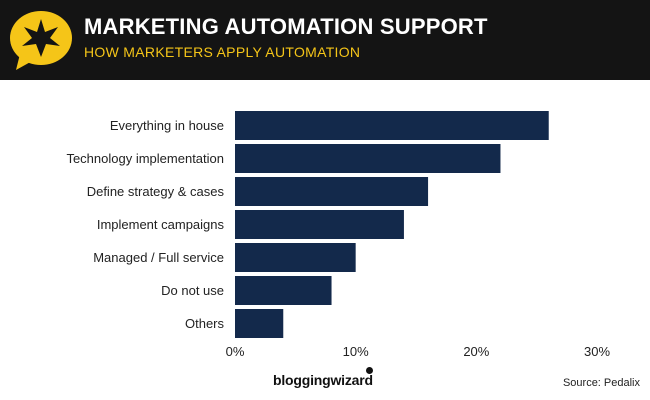 The width and height of the screenshot is (650, 400). What do you see at coordinates (222, 52) in the screenshot?
I see `page-subtitle: HOW MARKETERS APPLY AUTOMATION` at bounding box center [222, 52].